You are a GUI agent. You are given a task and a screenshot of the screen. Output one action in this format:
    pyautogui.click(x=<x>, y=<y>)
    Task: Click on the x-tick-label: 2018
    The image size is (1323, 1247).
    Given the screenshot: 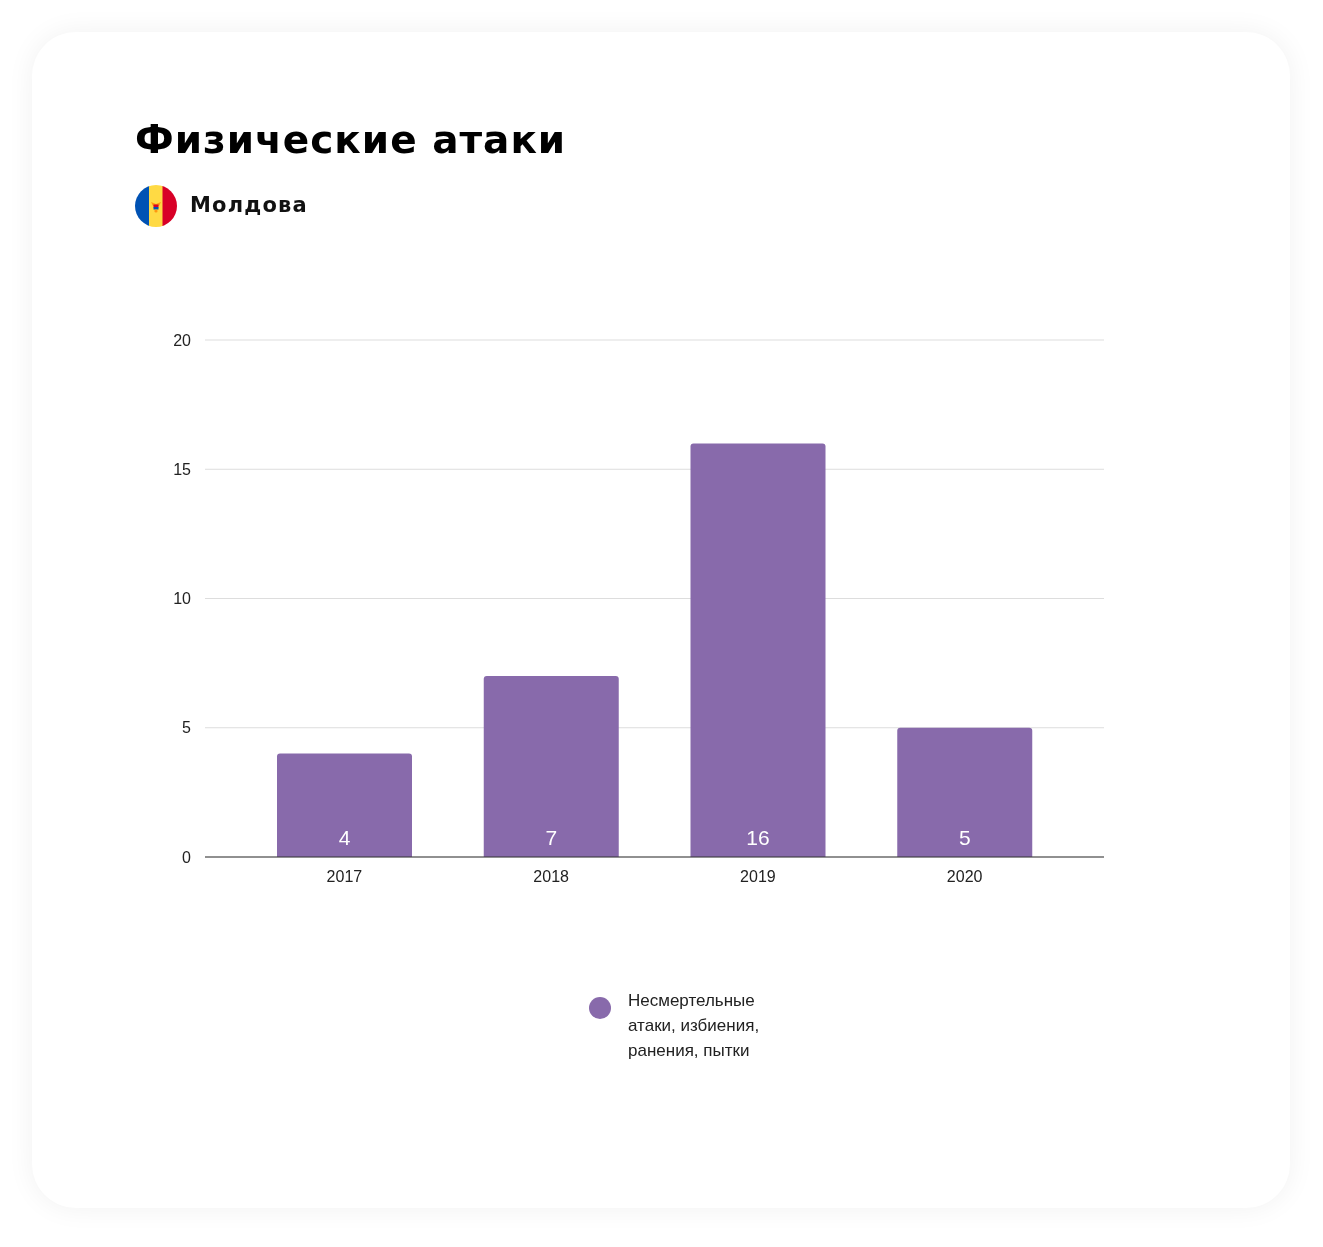 What is the action you would take?
    pyautogui.click(x=551, y=877)
    